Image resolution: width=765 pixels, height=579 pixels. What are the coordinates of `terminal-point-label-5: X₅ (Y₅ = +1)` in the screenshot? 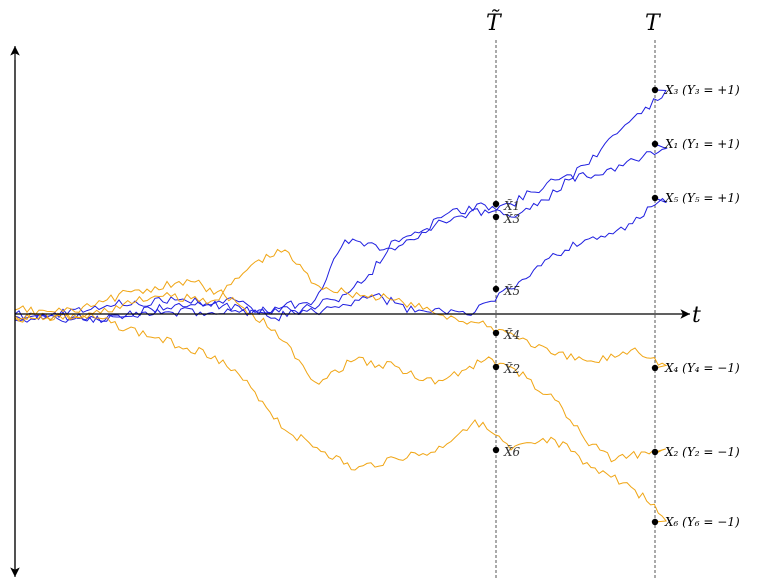 It's located at (702, 198).